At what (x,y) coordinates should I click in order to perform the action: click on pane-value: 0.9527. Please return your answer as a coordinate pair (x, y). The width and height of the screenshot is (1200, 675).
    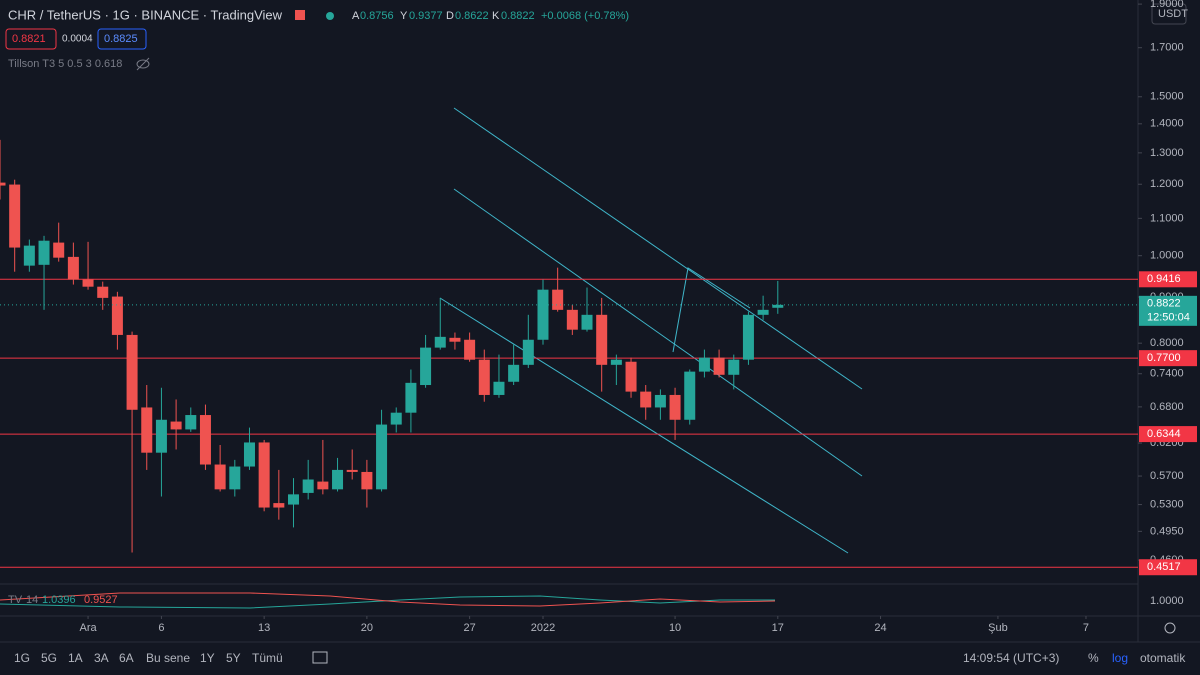
    Looking at the image, I should click on (101, 600).